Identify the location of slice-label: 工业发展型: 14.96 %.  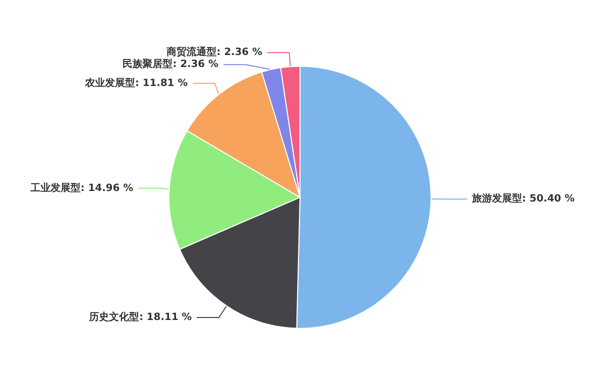
(82, 188).